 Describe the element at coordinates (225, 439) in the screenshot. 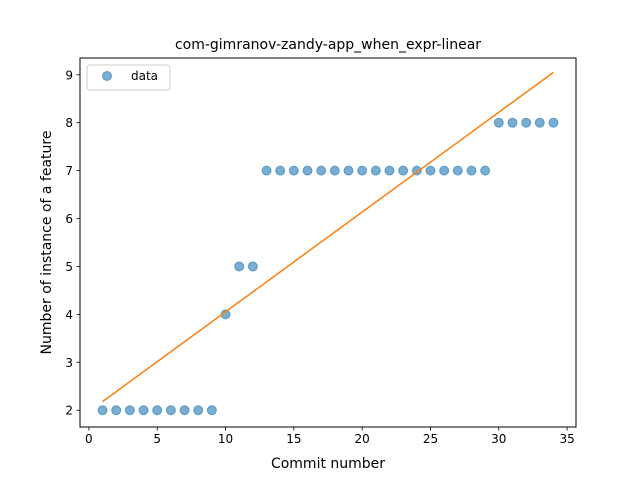

I see `x-tick-label: 10` at that location.